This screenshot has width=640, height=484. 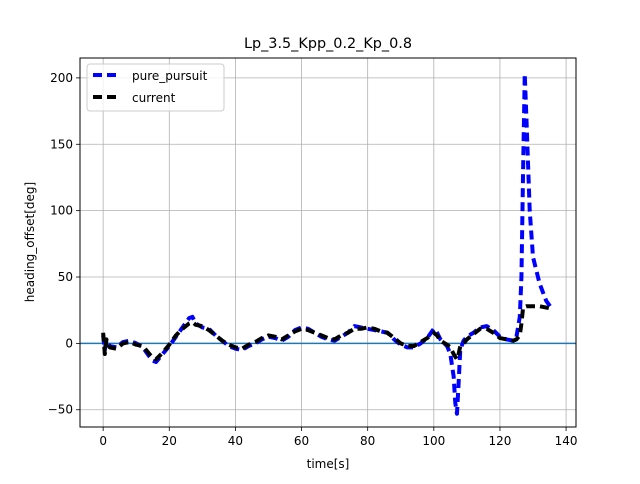 What do you see at coordinates (169, 441) in the screenshot?
I see `x-tick-label: 20` at bounding box center [169, 441].